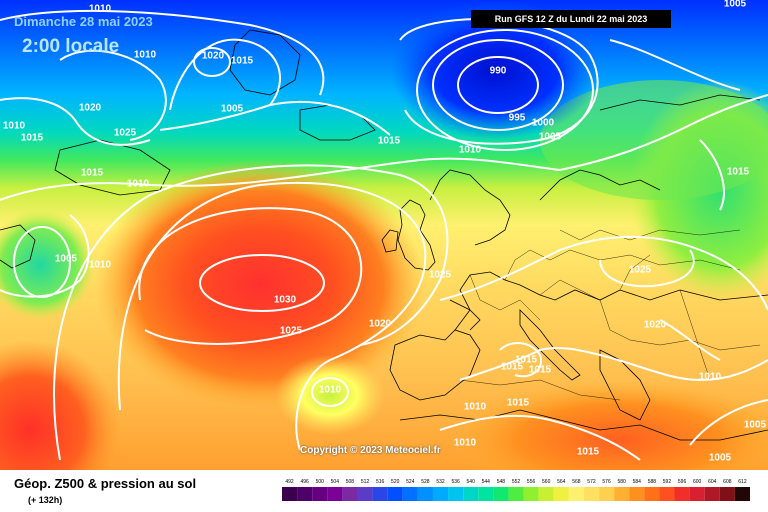  I want to click on legend-value: 544, so click(486, 482).